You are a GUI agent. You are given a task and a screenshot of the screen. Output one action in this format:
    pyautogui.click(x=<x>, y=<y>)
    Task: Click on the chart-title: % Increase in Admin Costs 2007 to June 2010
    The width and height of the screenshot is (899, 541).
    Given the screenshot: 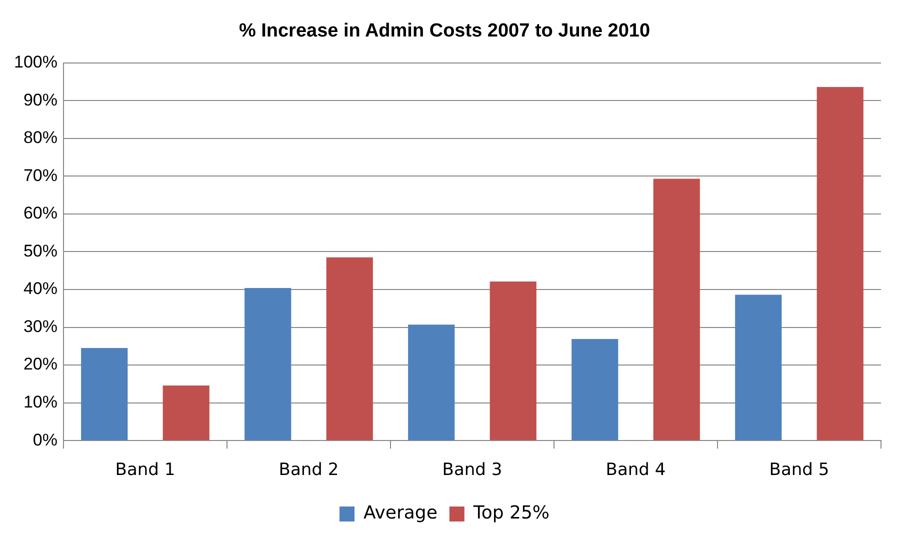 What is the action you would take?
    pyautogui.click(x=444, y=31)
    